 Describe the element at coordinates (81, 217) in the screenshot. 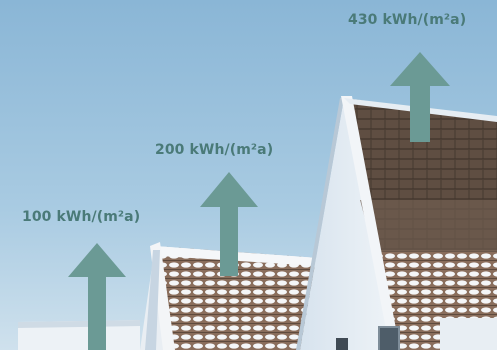

I see `energy-label-100: 100 kWh/(m²a)` at that location.